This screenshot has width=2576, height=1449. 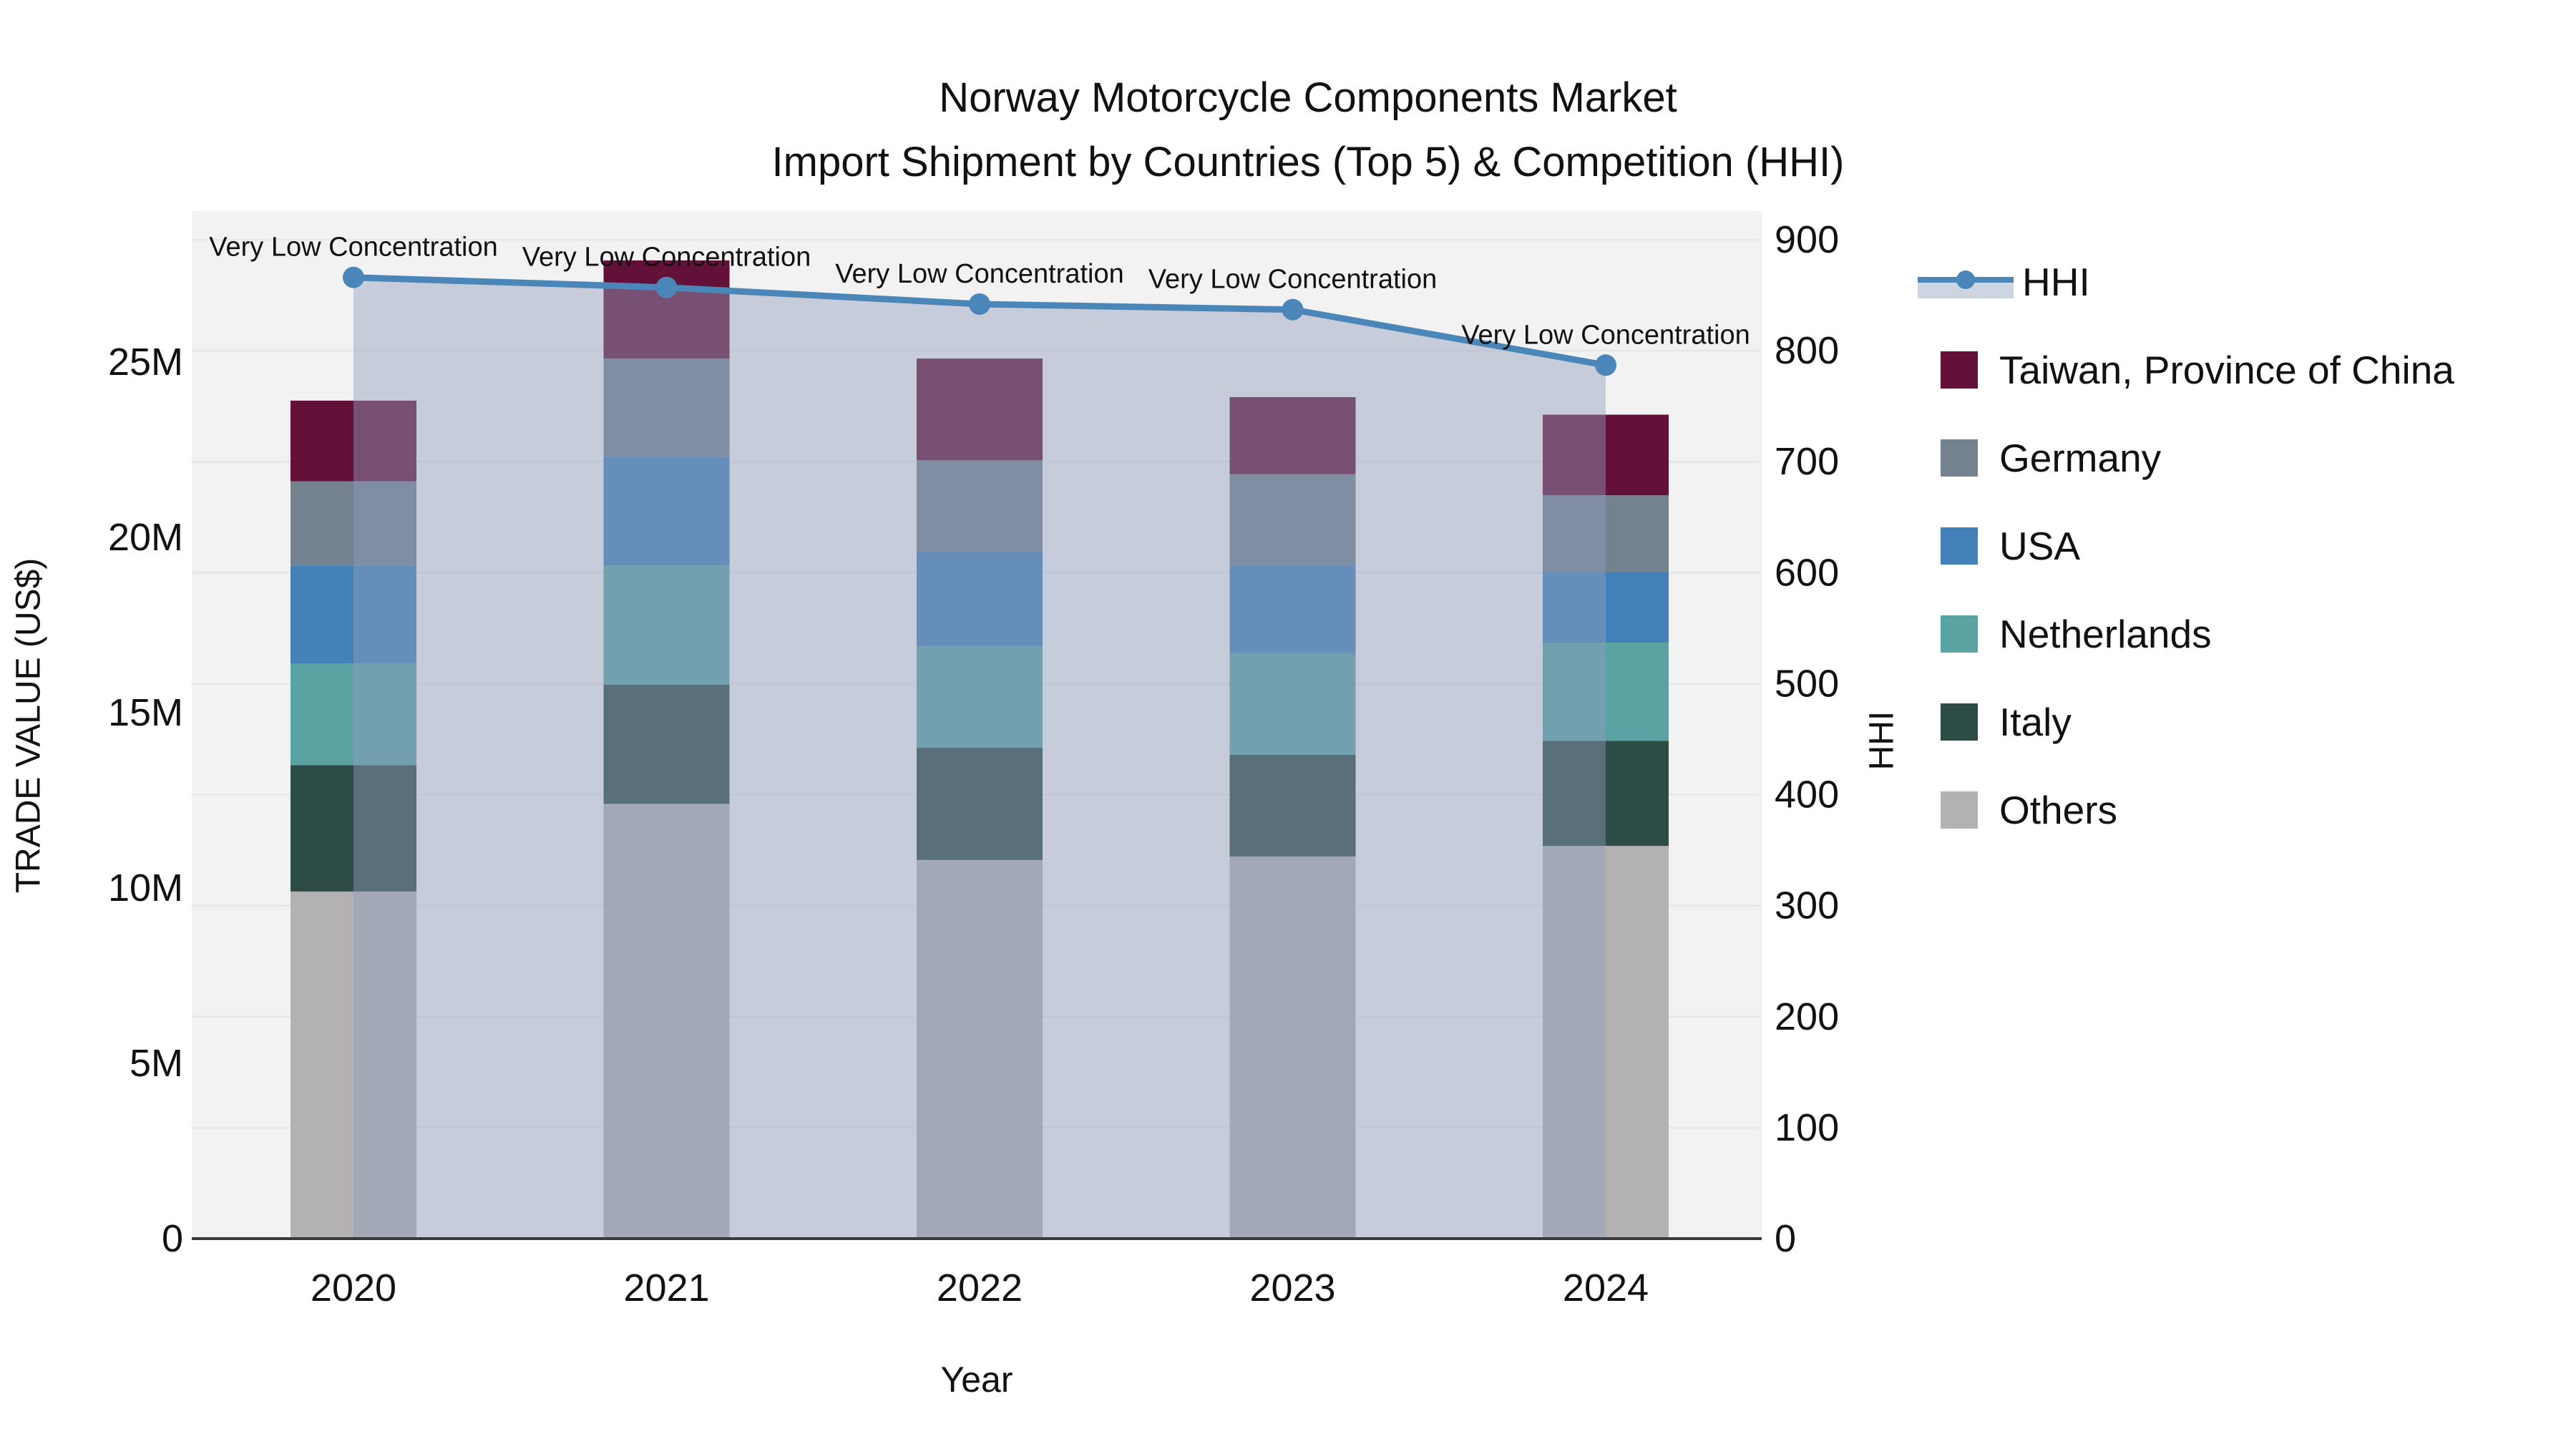 I want to click on x-tick-label: 2021, so click(x=666, y=1288).